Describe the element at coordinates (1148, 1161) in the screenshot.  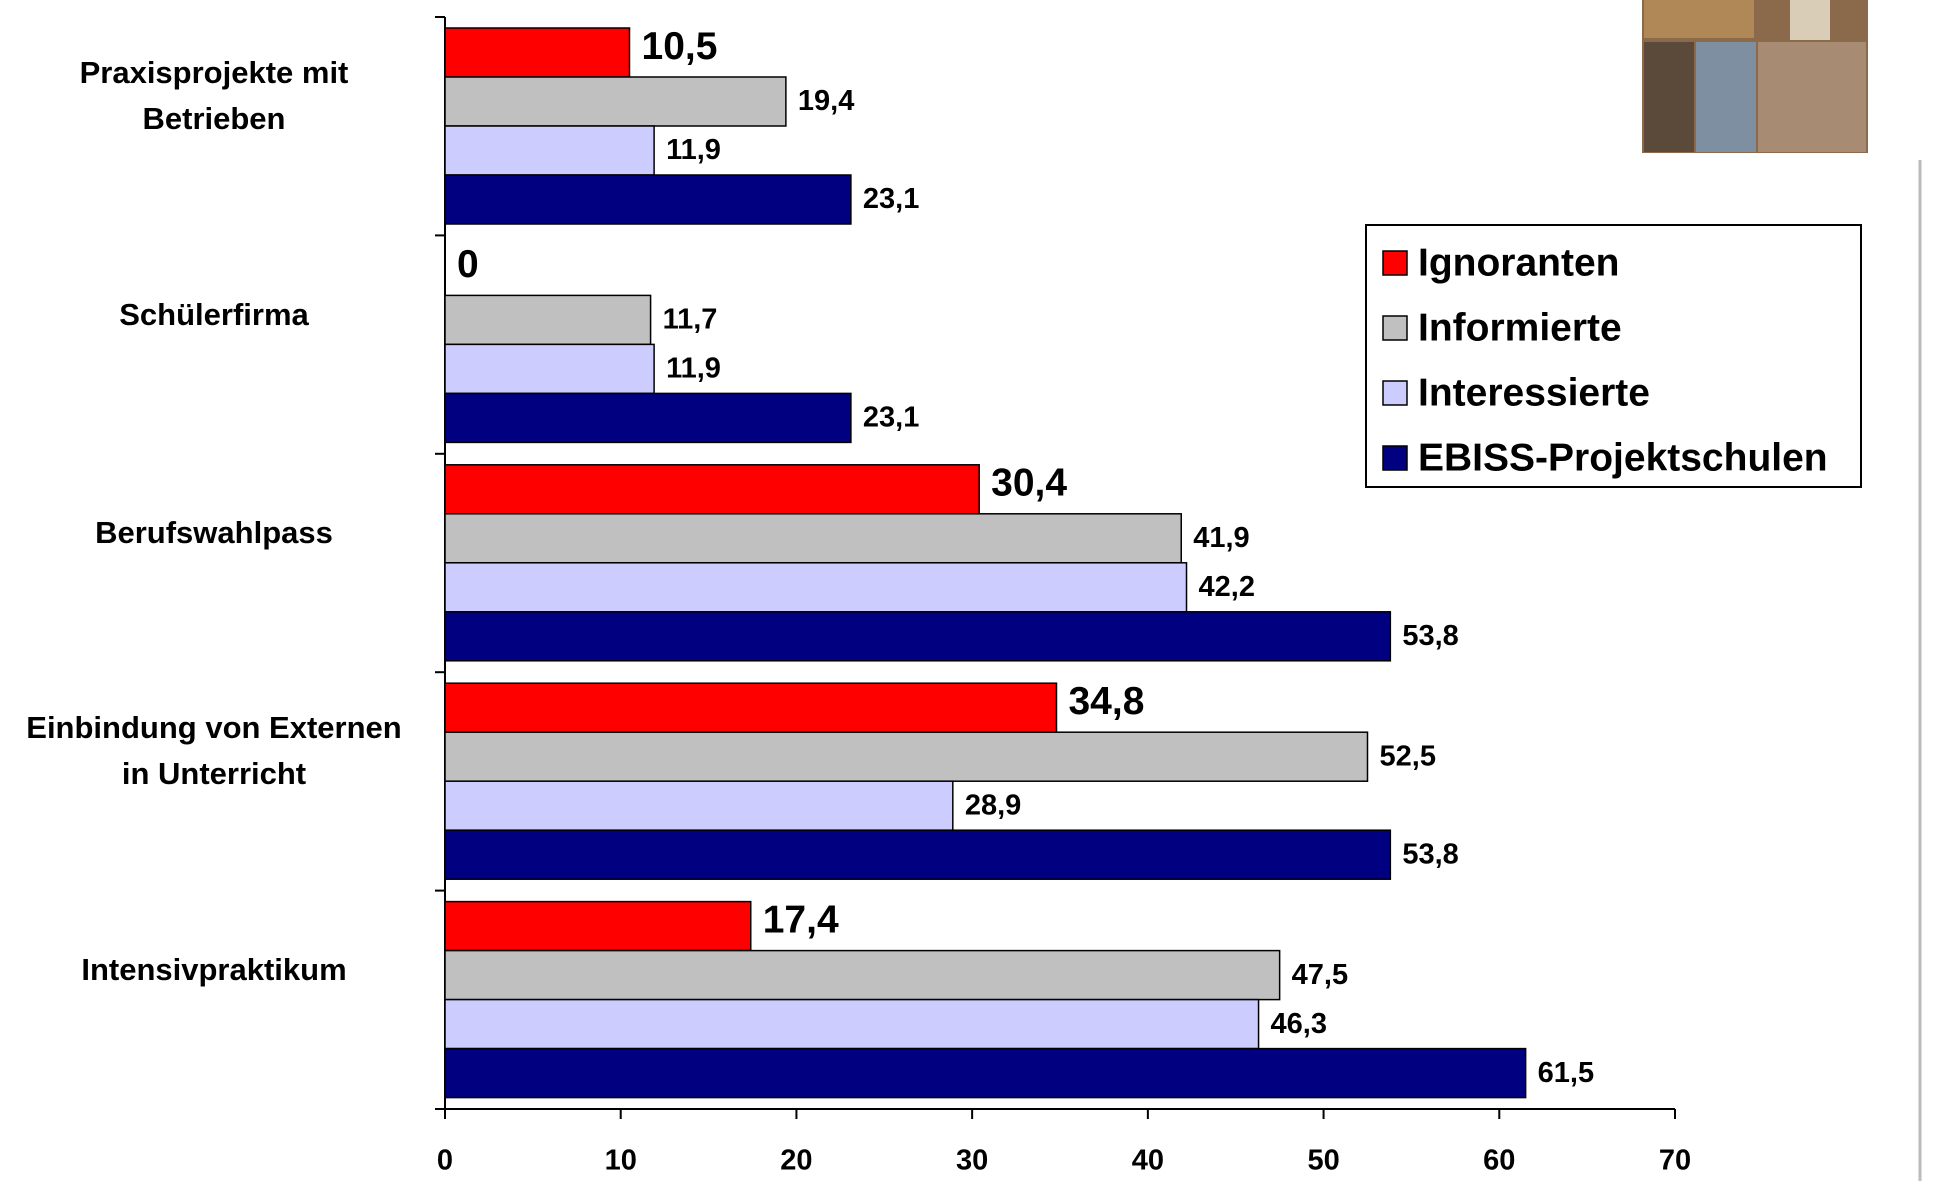
I see `x-tick-label: 40` at that location.